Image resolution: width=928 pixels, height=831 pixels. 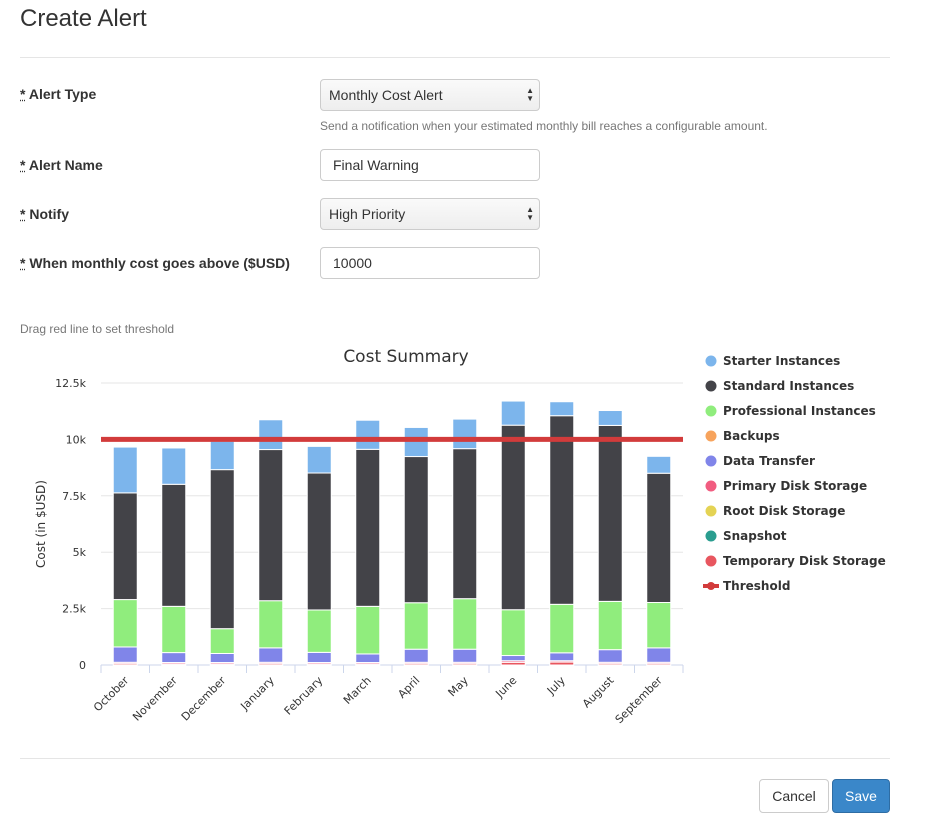 I want to click on x-tick-label: February, so click(x=304, y=696).